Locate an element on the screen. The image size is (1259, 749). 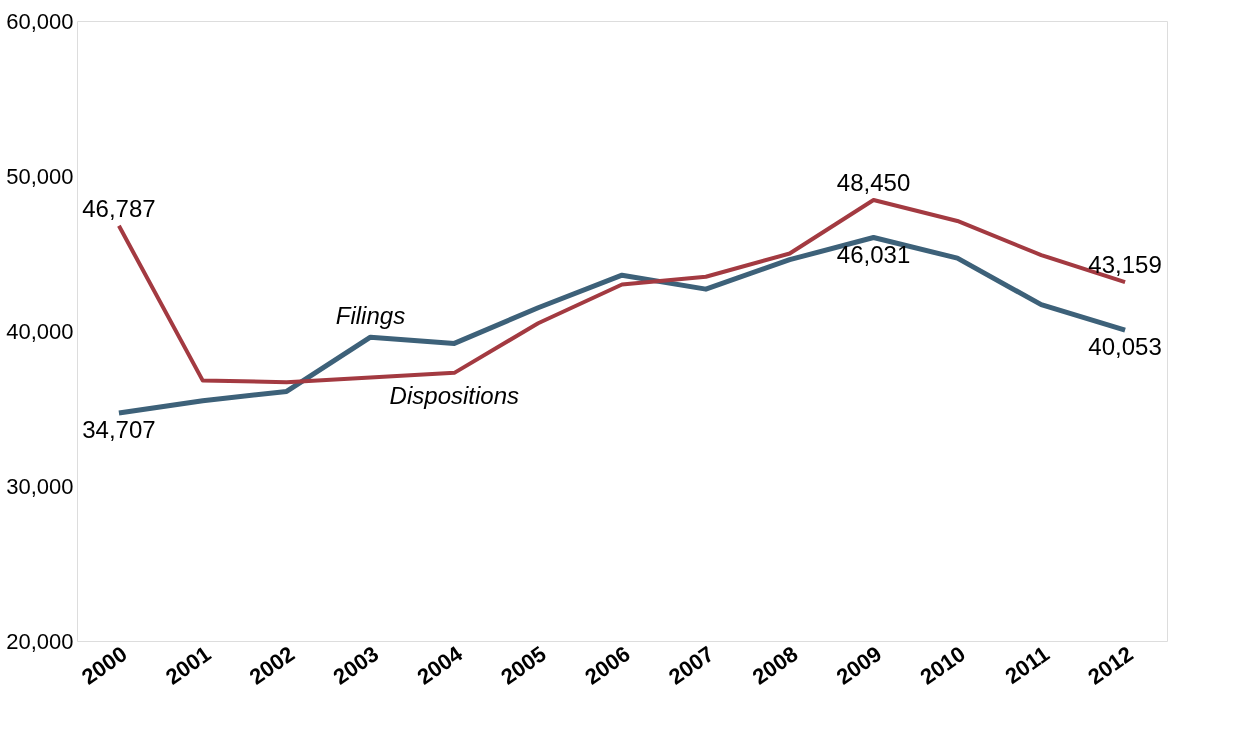
series-label: Dispositions is located at coordinates (454, 395).